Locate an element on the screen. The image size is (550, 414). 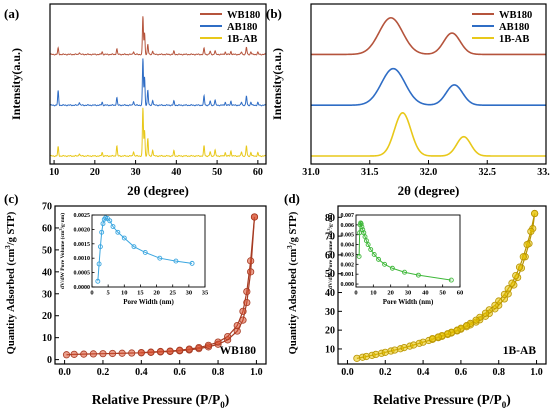
x-axis-tick-label: 32.5 is located at coordinates (488, 172).